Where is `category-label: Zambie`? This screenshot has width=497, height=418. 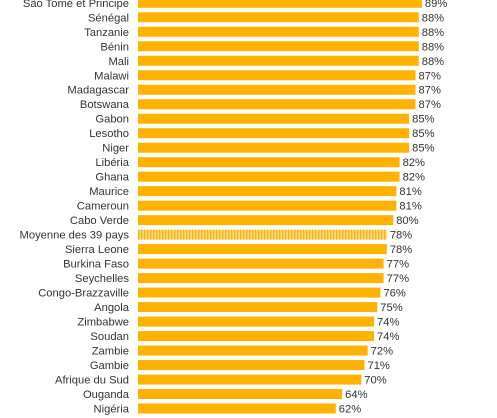 category-label: Zambie is located at coordinates (110, 352).